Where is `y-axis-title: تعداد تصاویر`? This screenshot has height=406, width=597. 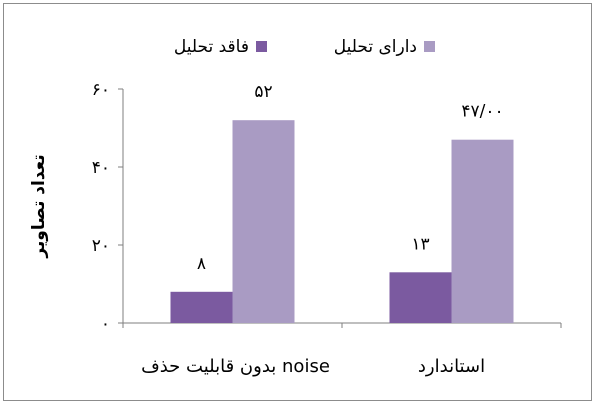 y-axis-title: تعداد تصاویر is located at coordinates (39, 206).